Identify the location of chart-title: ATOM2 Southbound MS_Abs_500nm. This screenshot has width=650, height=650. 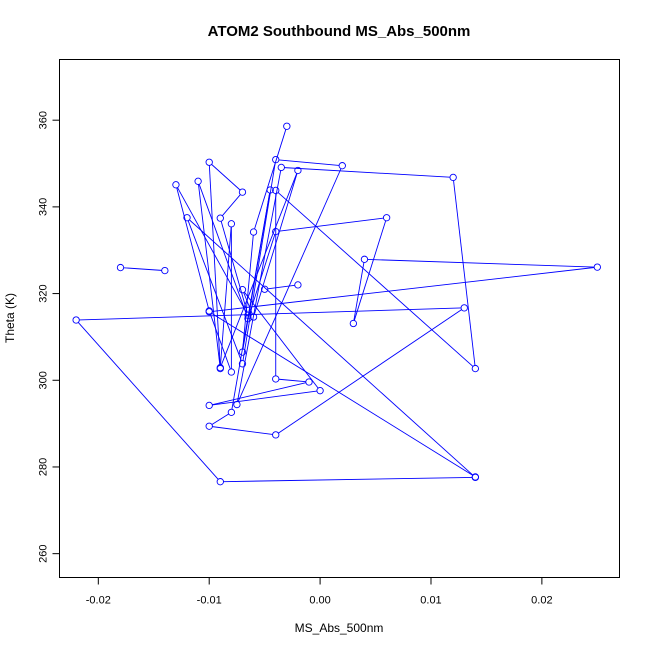
(339, 31).